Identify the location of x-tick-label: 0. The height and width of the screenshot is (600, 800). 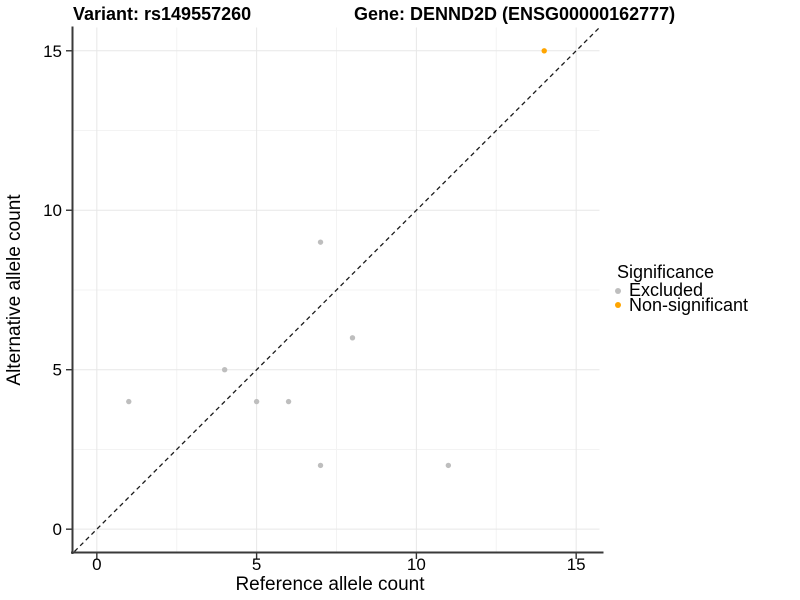
(96, 564).